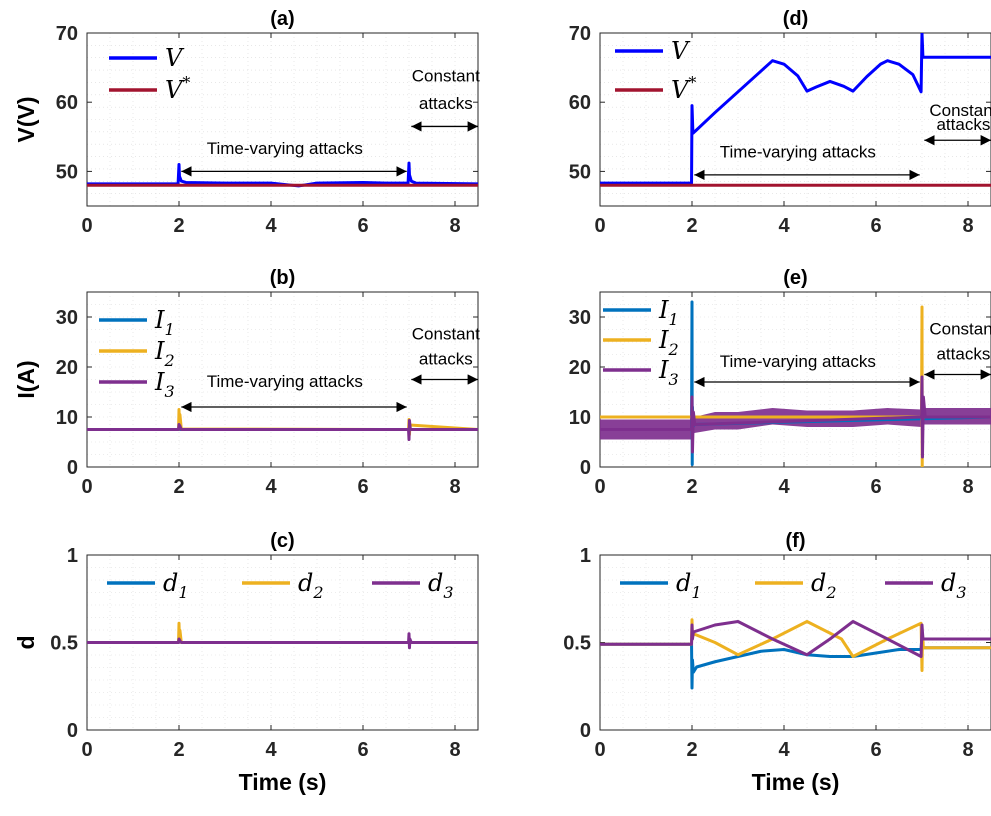 This screenshot has height=816, width=991. Describe the element at coordinates (795, 424) in the screenshot. I see `oscillation-band` at that location.